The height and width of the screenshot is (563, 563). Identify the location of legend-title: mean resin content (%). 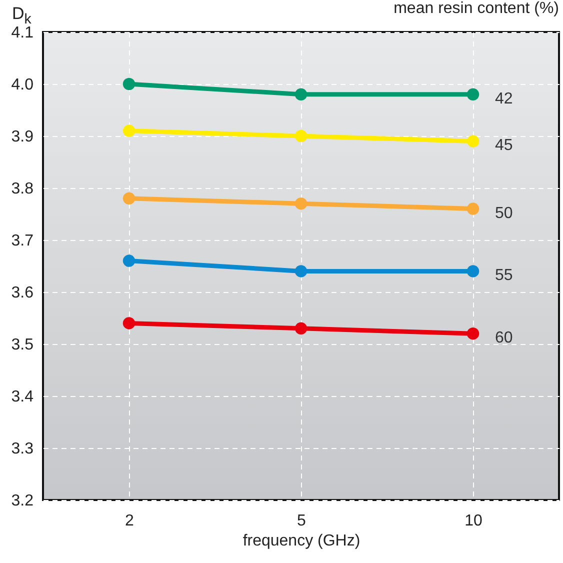
(476, 8).